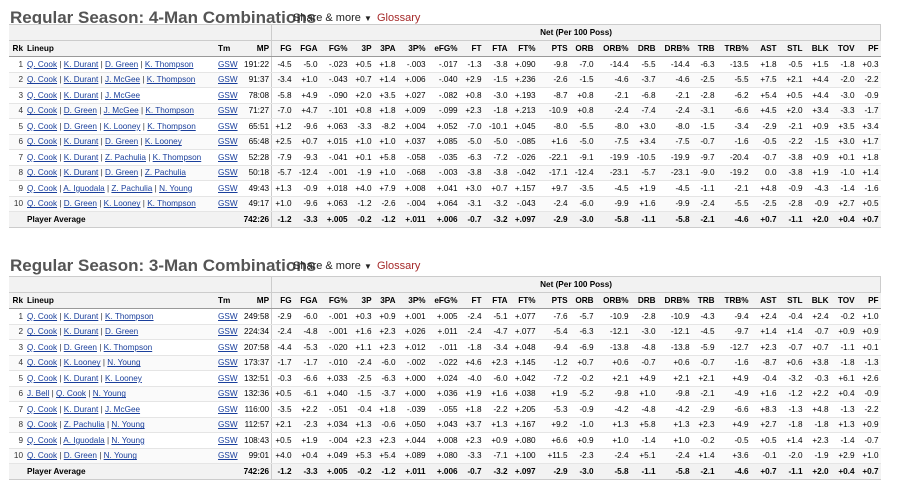 This screenshot has width=900, height=490. Describe the element at coordinates (38, 394) in the screenshot. I see `player-link: J. Bell` at that location.